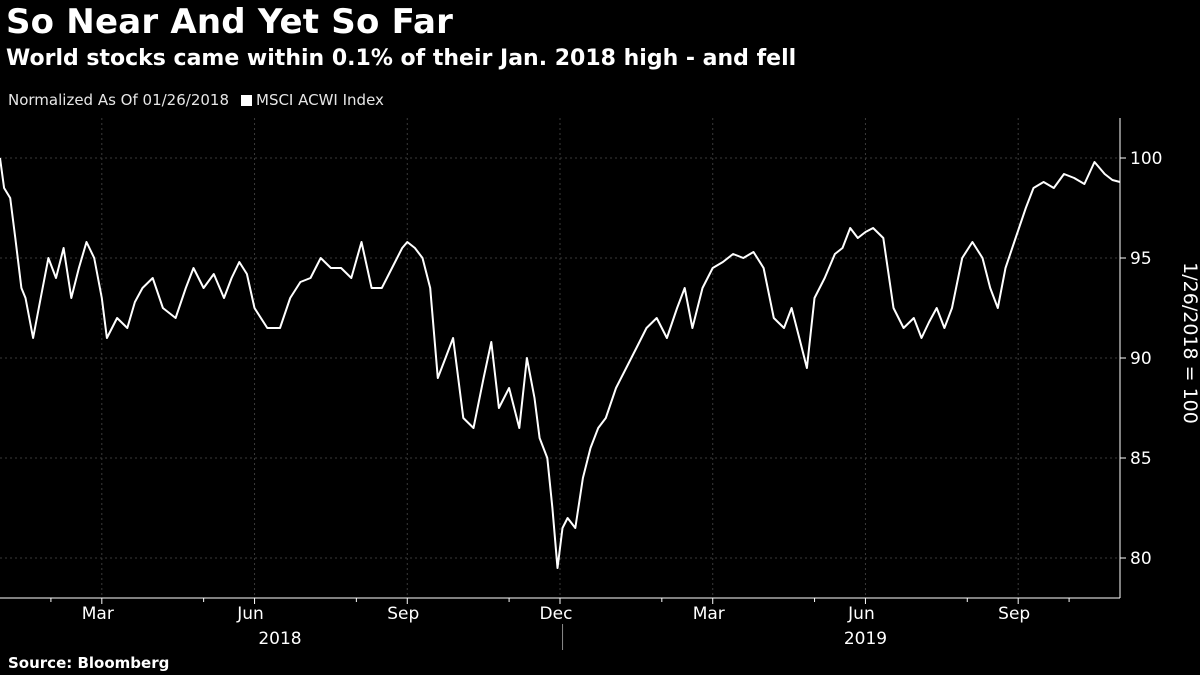  What do you see at coordinates (118, 100) in the screenshot?
I see `normalization-note: Normalized As Of 01/26/2018` at bounding box center [118, 100].